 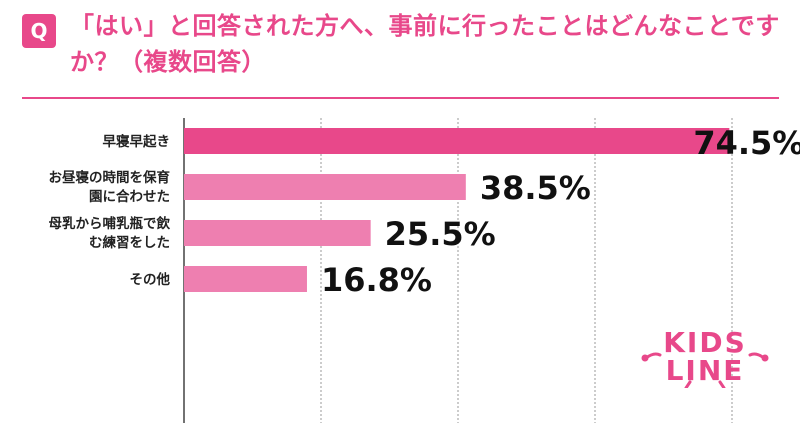 I want to click on value-label: 74.5%, so click(x=746, y=143).